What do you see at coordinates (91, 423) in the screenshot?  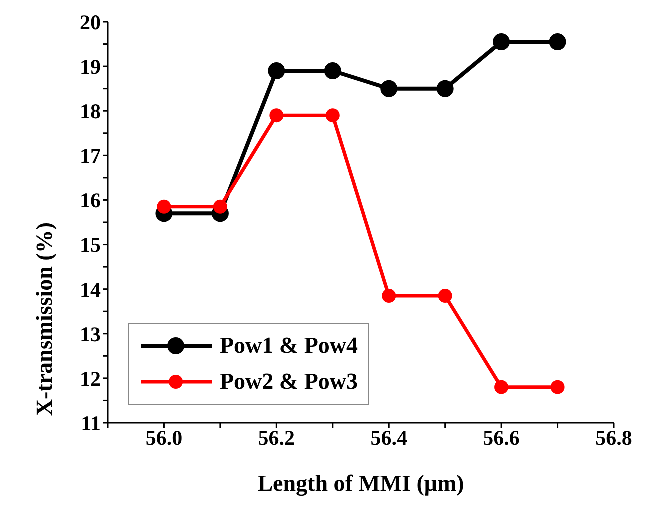 I see `y-tick-label: 11` at bounding box center [91, 423].